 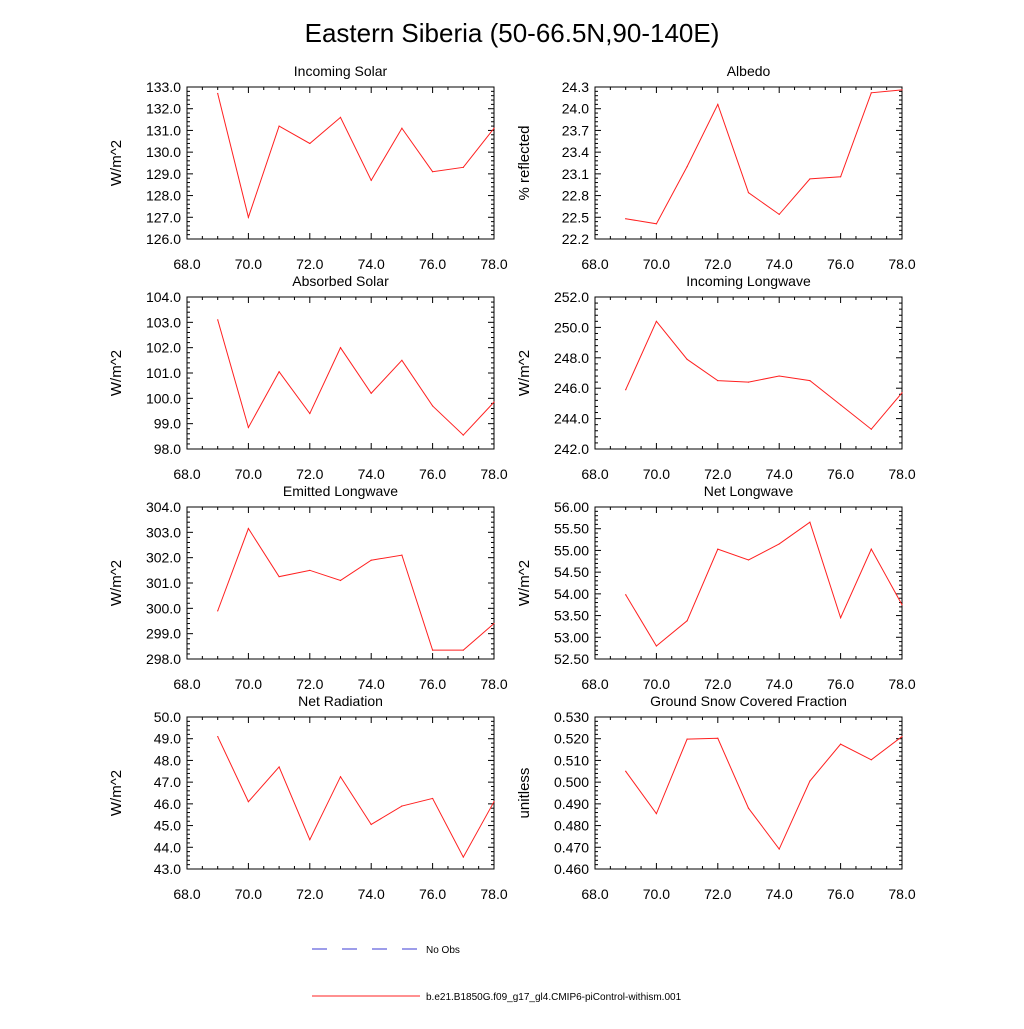 I want to click on y-tick-label: 103.0, so click(x=163, y=322).